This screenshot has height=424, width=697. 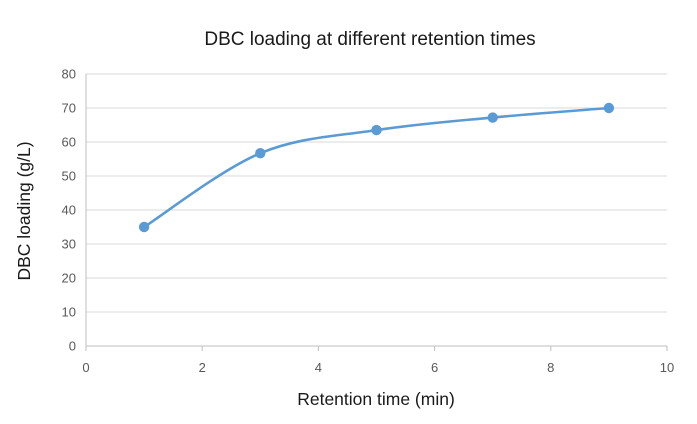 What do you see at coordinates (667, 367) in the screenshot?
I see `x-tick-label: 10` at bounding box center [667, 367].